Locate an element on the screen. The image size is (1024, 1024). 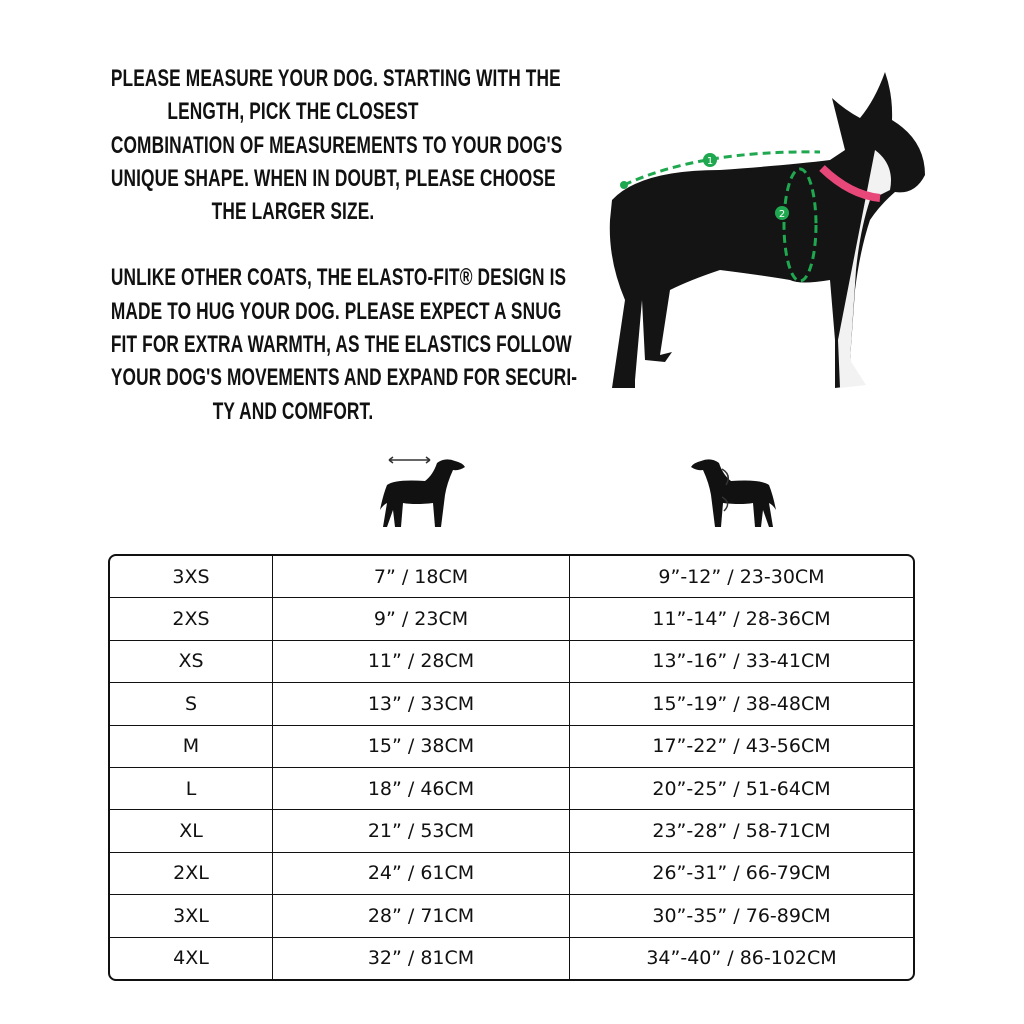
chest-girth: 20”-25” / 51-64CM is located at coordinates (741, 789).